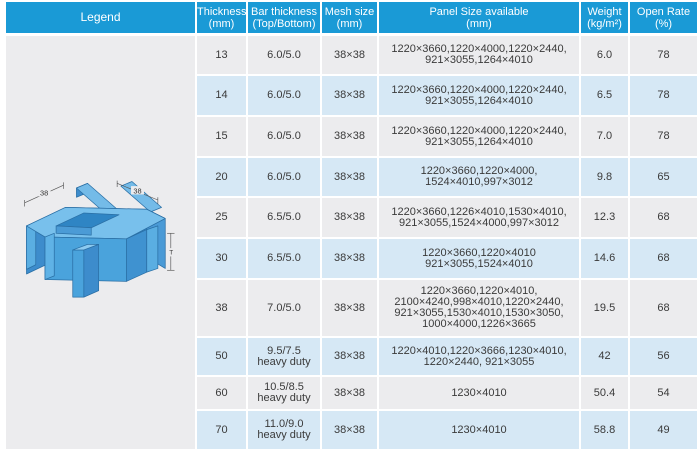 This screenshot has height=455, width=700. Describe the element at coordinates (221, 96) in the screenshot. I see `cell-thickness: 14` at that location.